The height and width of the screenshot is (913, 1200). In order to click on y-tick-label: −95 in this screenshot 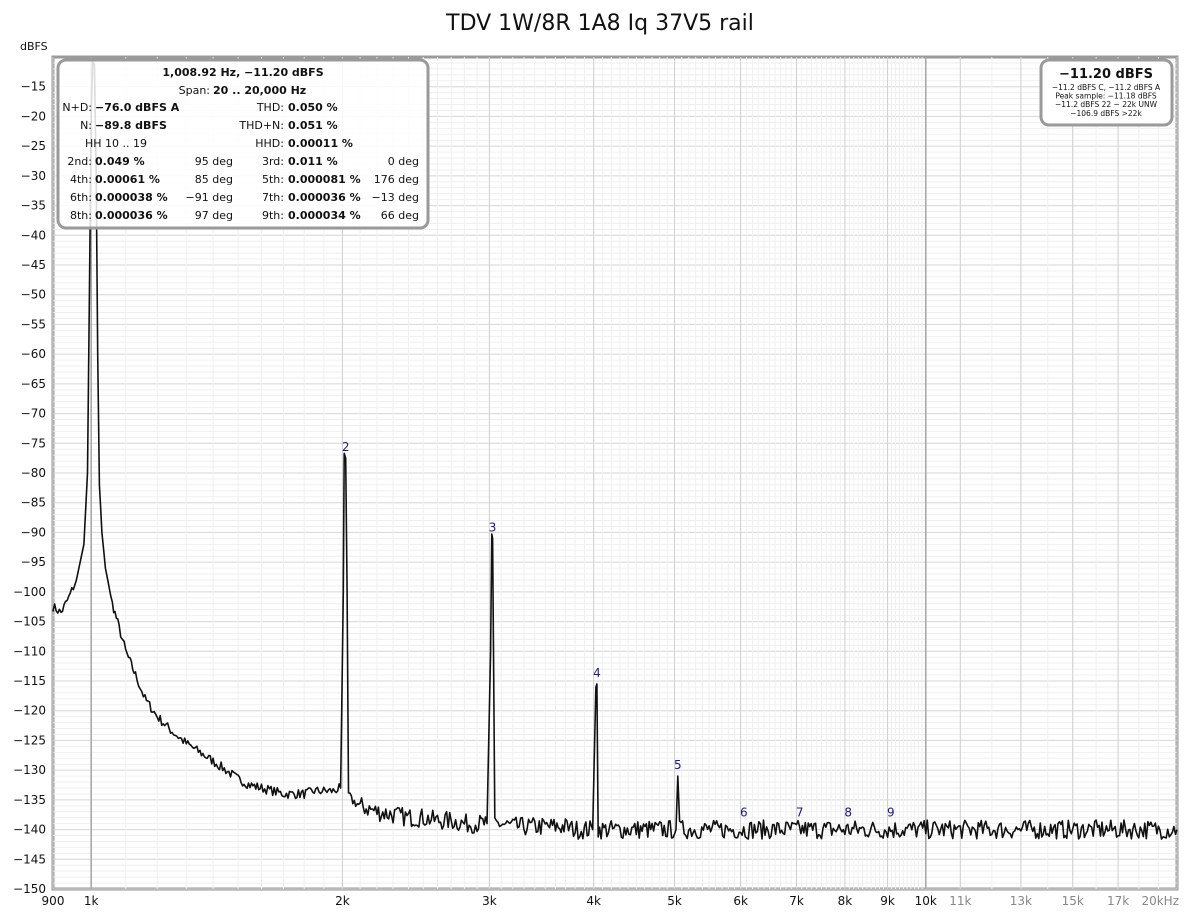, I will do `click(33, 562)`.